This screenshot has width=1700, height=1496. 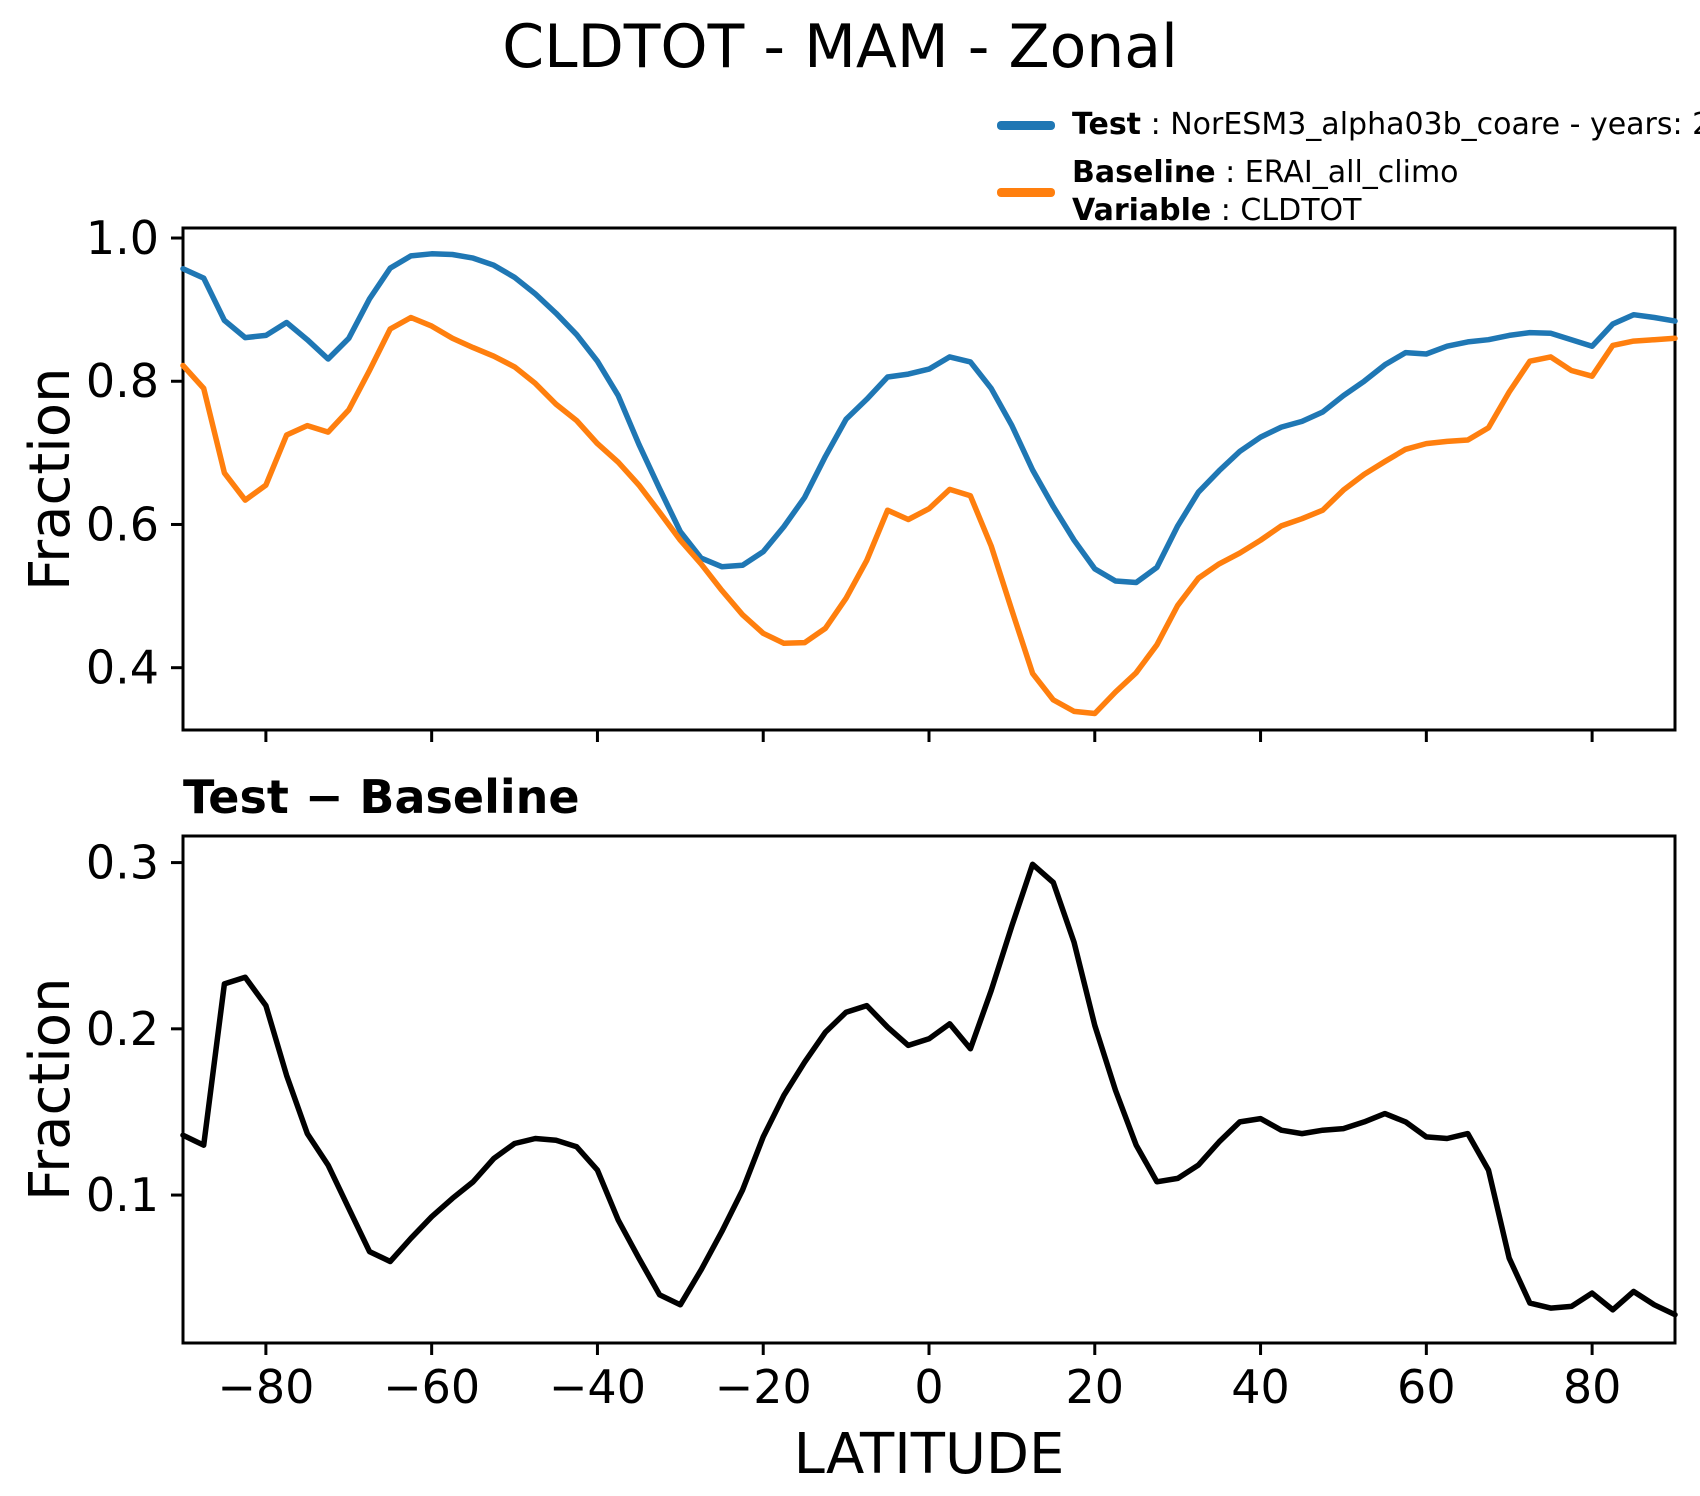 What do you see at coordinates (1142, 210) in the screenshot?
I see `legend-label-variable: Variable` at bounding box center [1142, 210].